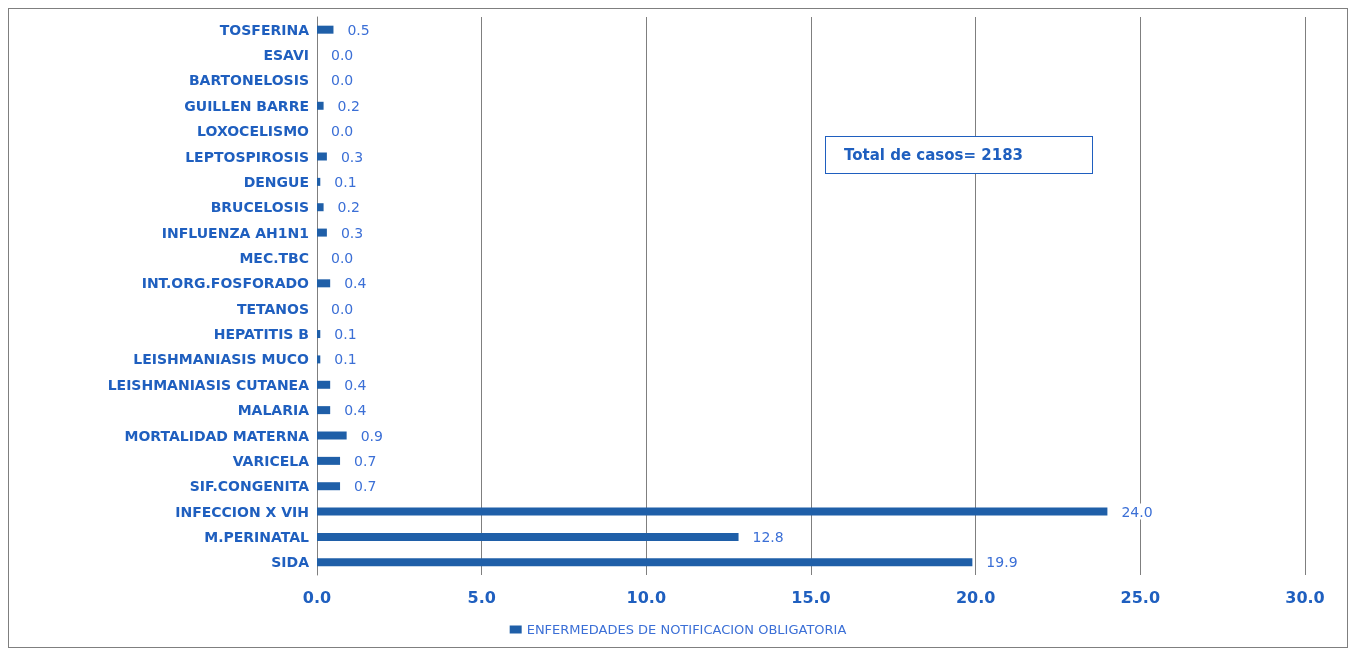 The image size is (1358, 658). I want to click on x-tick-label: 0.0, so click(317, 597).